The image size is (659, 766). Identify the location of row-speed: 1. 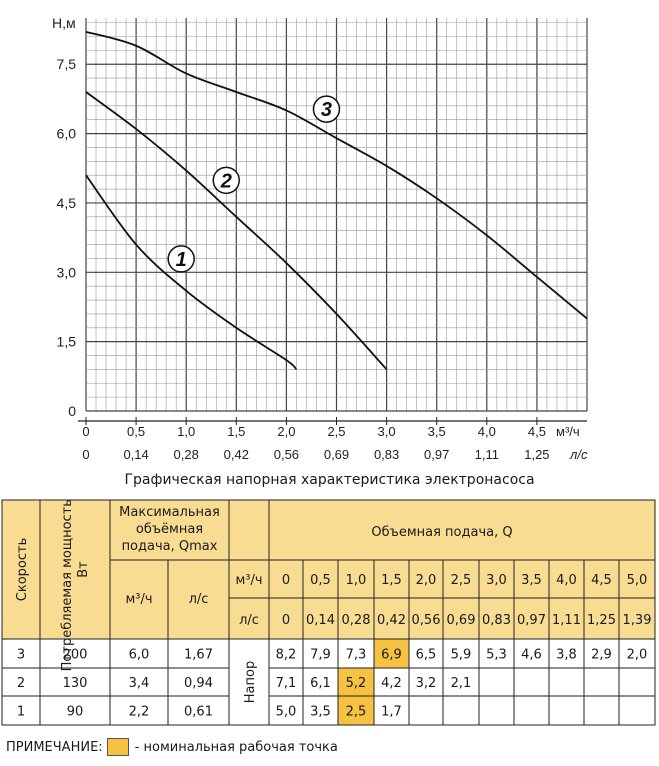
(21, 712).